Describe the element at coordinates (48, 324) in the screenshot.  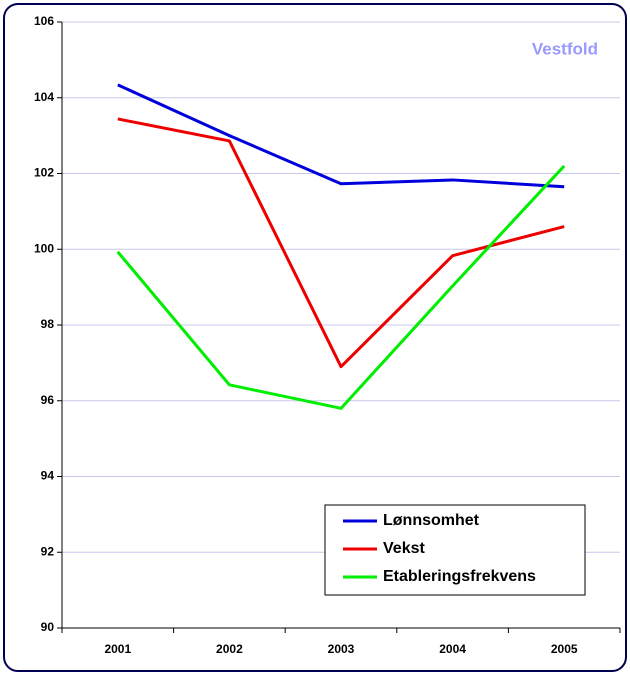
I see `y-tick-label: 98` at that location.